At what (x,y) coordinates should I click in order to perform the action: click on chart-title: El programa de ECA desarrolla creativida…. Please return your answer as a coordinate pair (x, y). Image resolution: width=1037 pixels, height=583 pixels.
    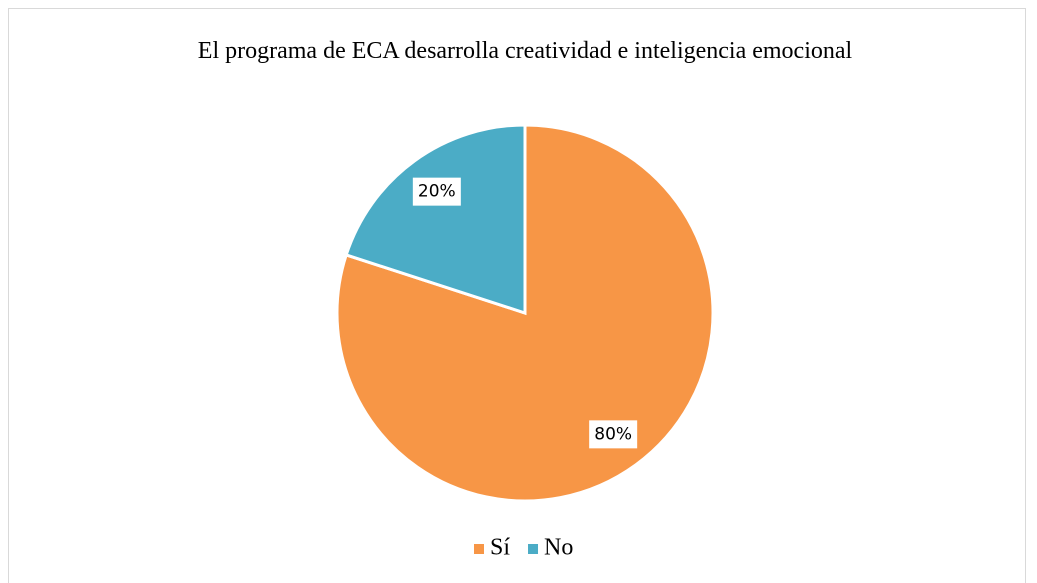
    Looking at the image, I should click on (525, 51).